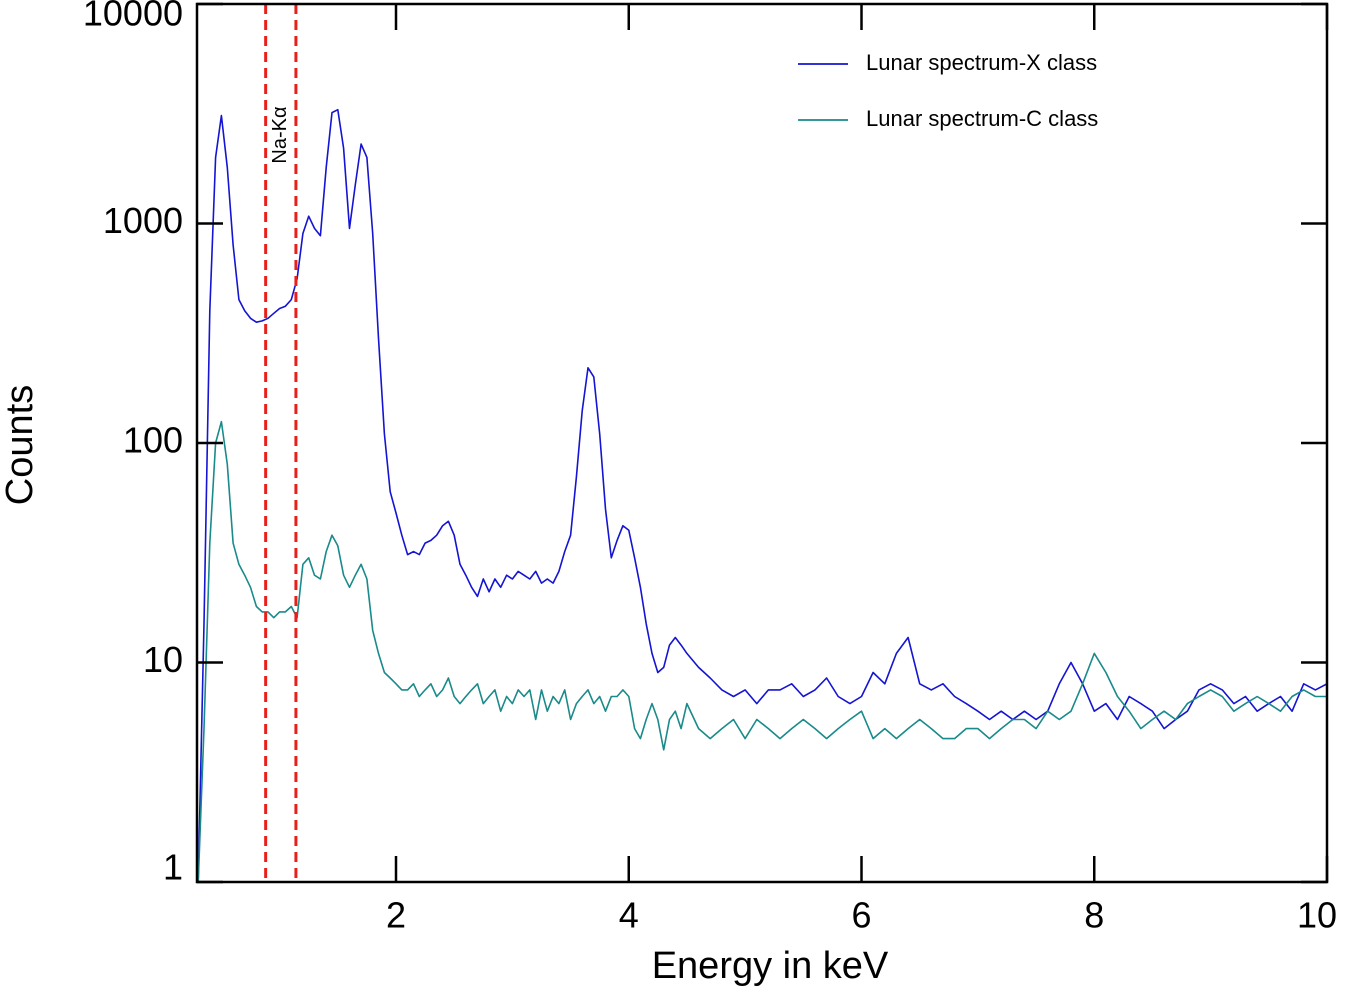 Image resolution: width=1350 pixels, height=992 pixels. What do you see at coordinates (861, 915) in the screenshot?
I see `x-tick-label: 6` at bounding box center [861, 915].